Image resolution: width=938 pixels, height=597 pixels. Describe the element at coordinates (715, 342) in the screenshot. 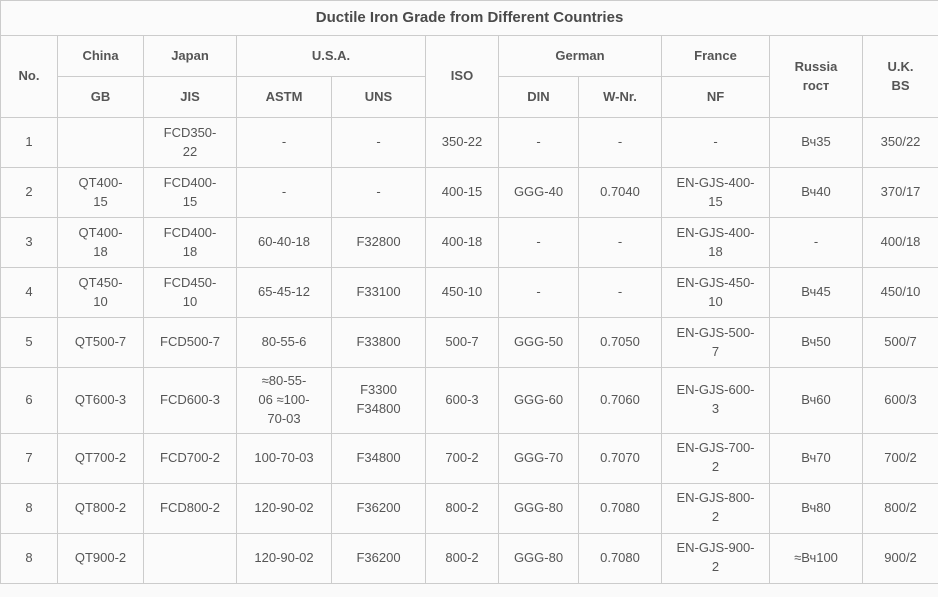

I see `cell-nf: EN-GJS-500- 7` at that location.